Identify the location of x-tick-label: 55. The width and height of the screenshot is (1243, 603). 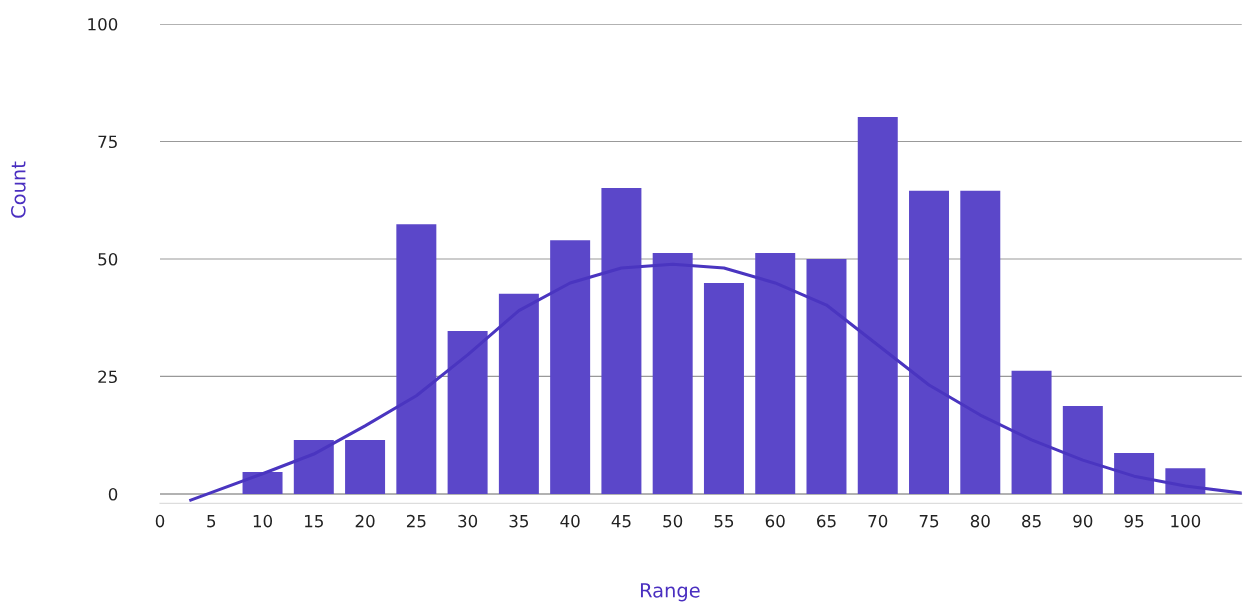
(724, 521).